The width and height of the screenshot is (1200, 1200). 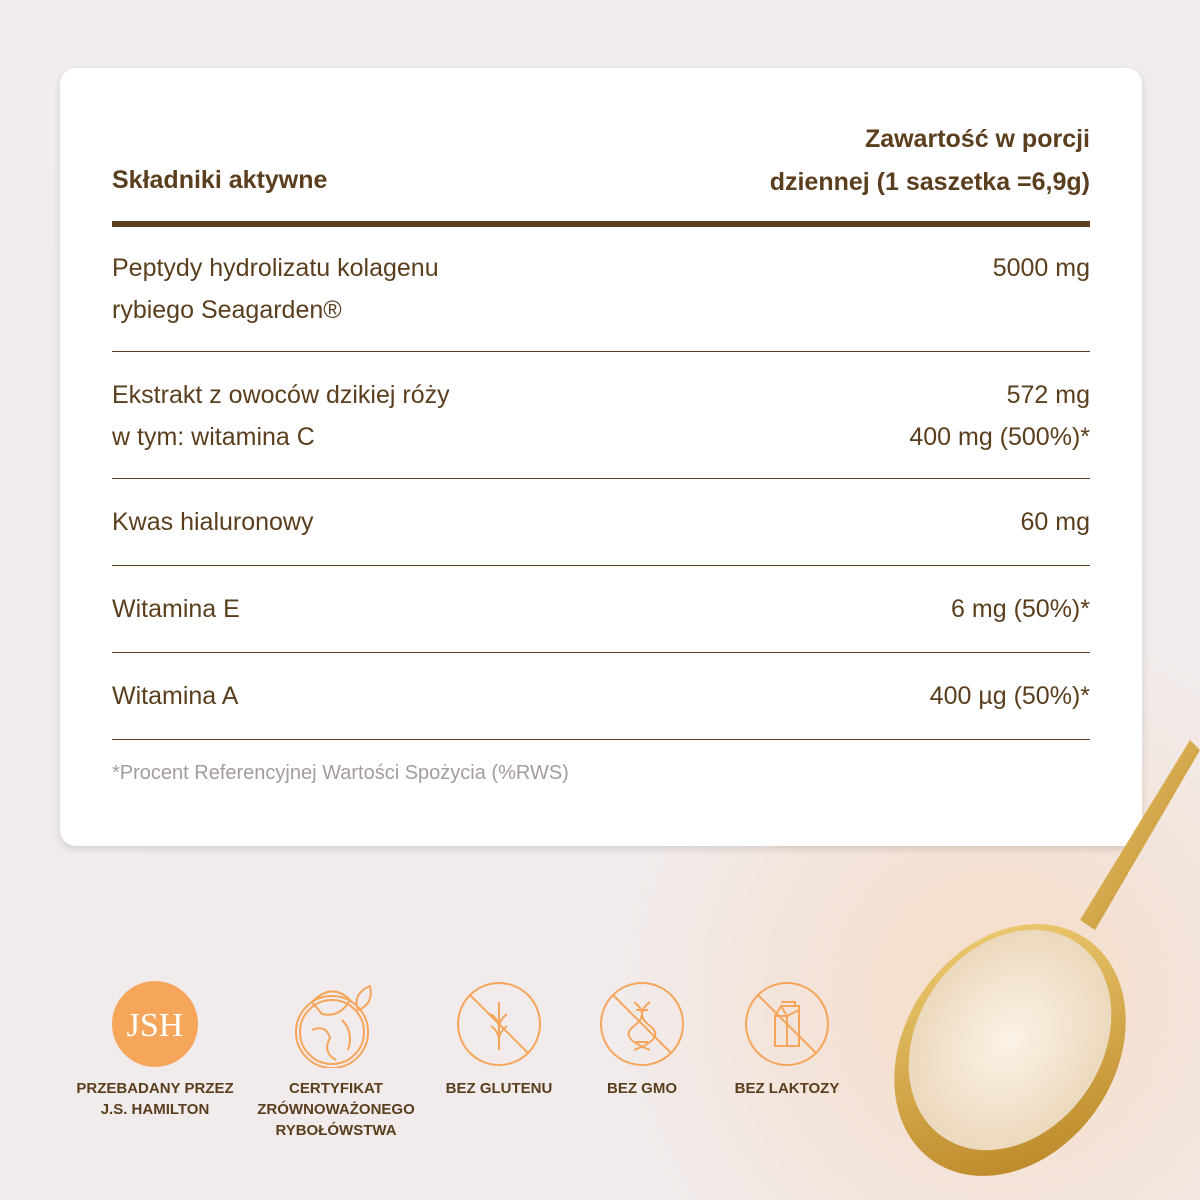 I want to click on badge-label: ZRÓWNOWAŻONEGO, so click(x=336, y=1109).